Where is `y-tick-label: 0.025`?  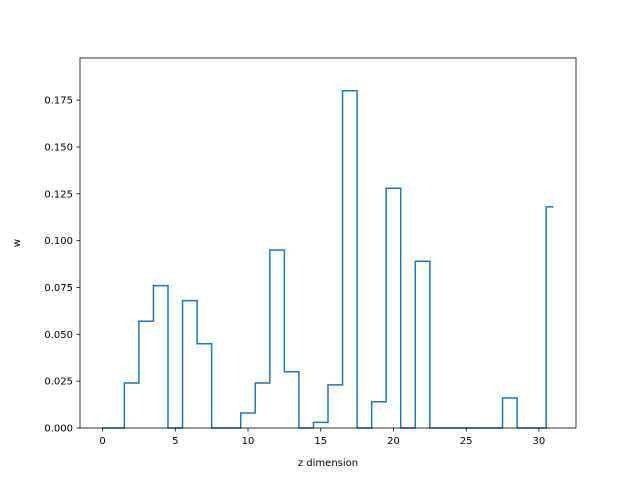
y-tick-label: 0.025 is located at coordinates (58, 382).